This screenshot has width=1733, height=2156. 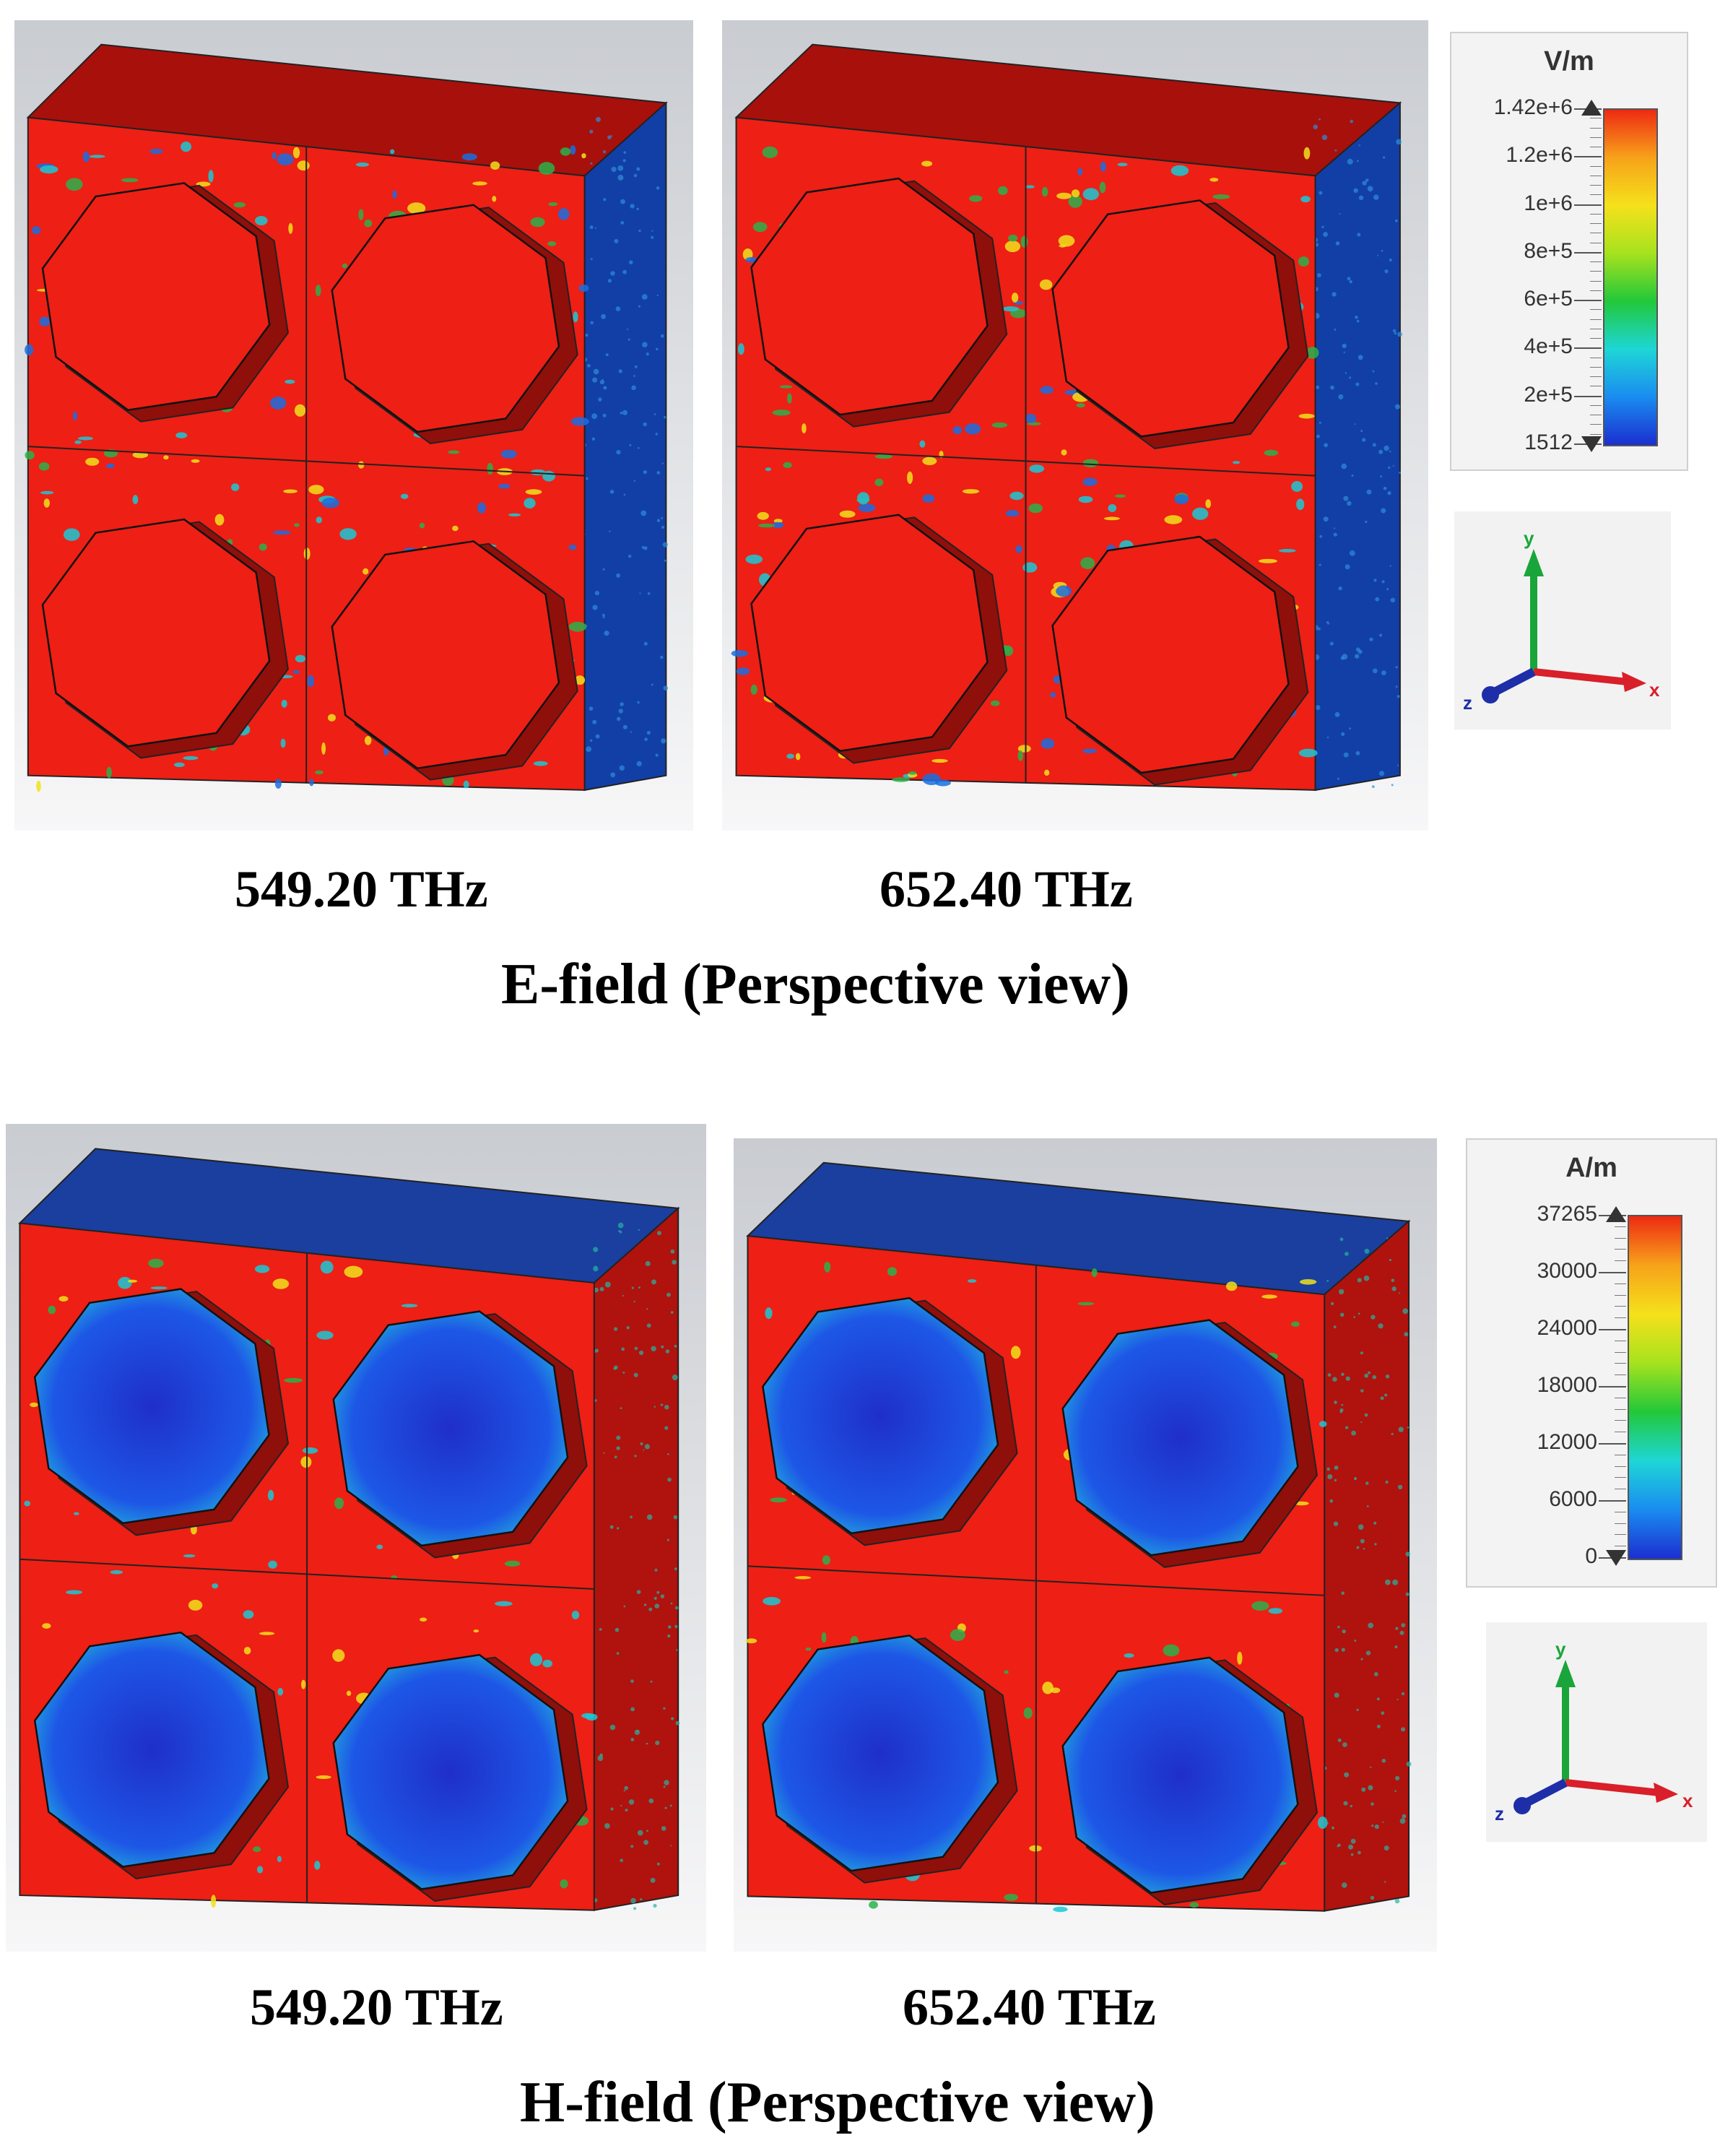 What do you see at coordinates (1654, 690) in the screenshot?
I see `e-axis-x-label: x` at bounding box center [1654, 690].